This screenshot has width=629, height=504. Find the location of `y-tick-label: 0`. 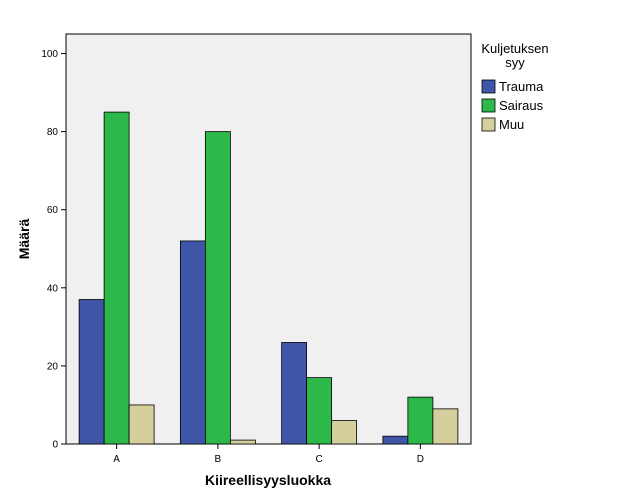

y-tick-label: 0 is located at coordinates (55, 445).